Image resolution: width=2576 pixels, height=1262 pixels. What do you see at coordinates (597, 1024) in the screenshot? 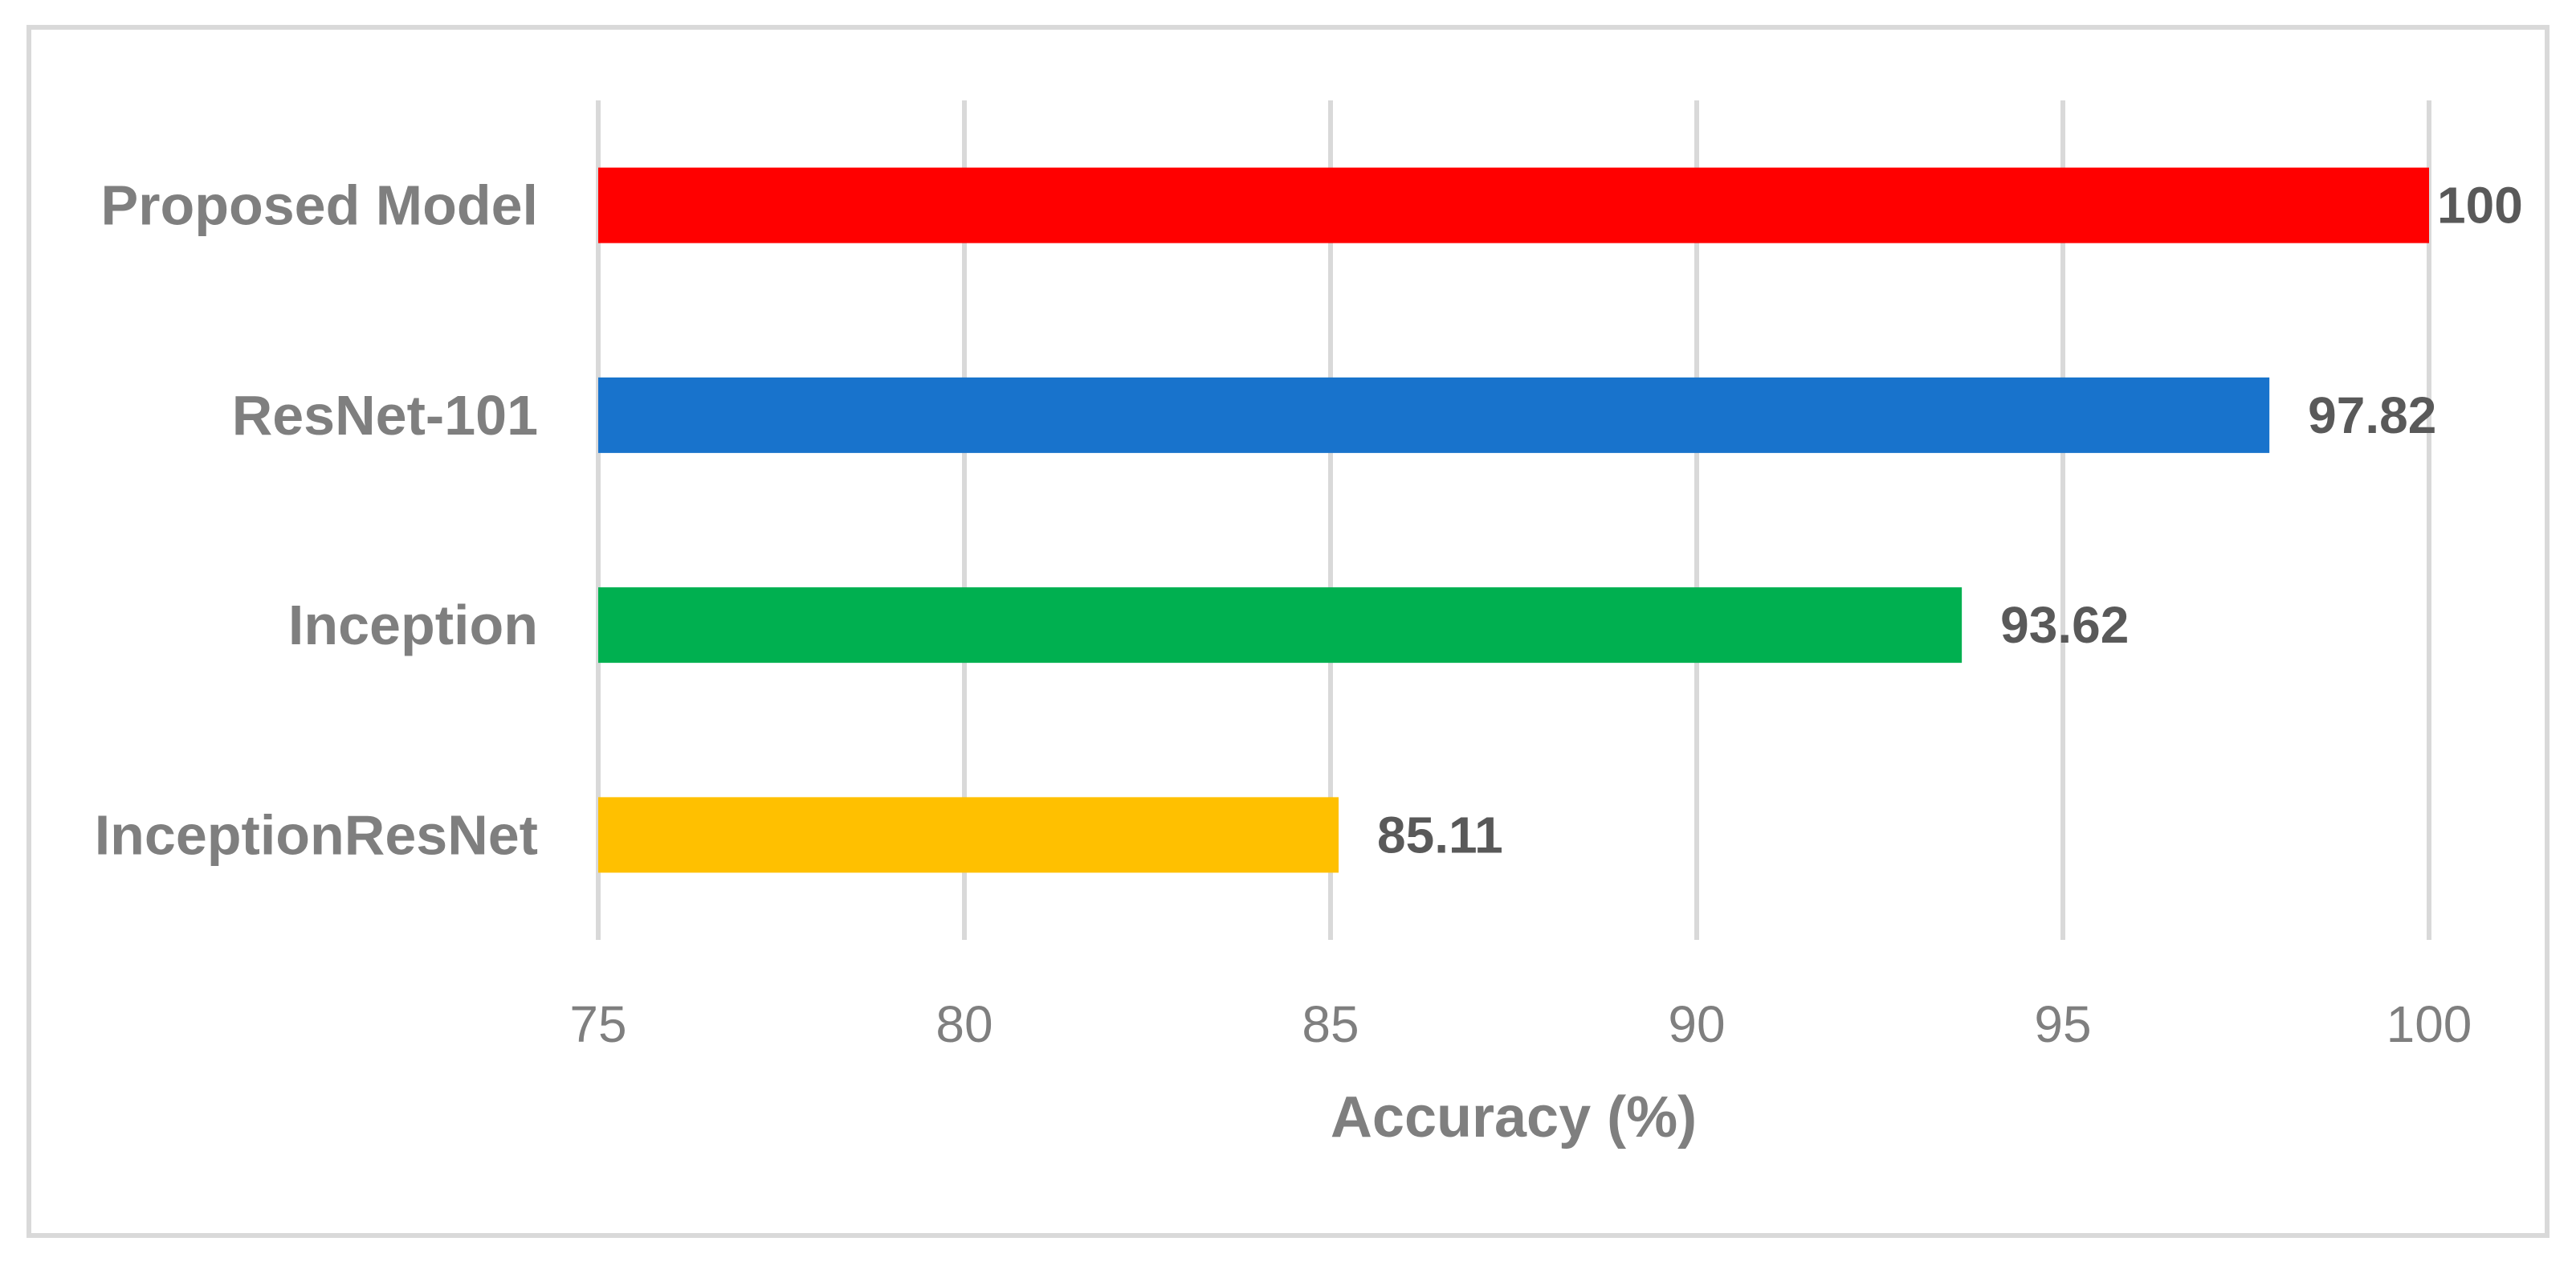
I see `x-tick-label: 75` at bounding box center [597, 1024].